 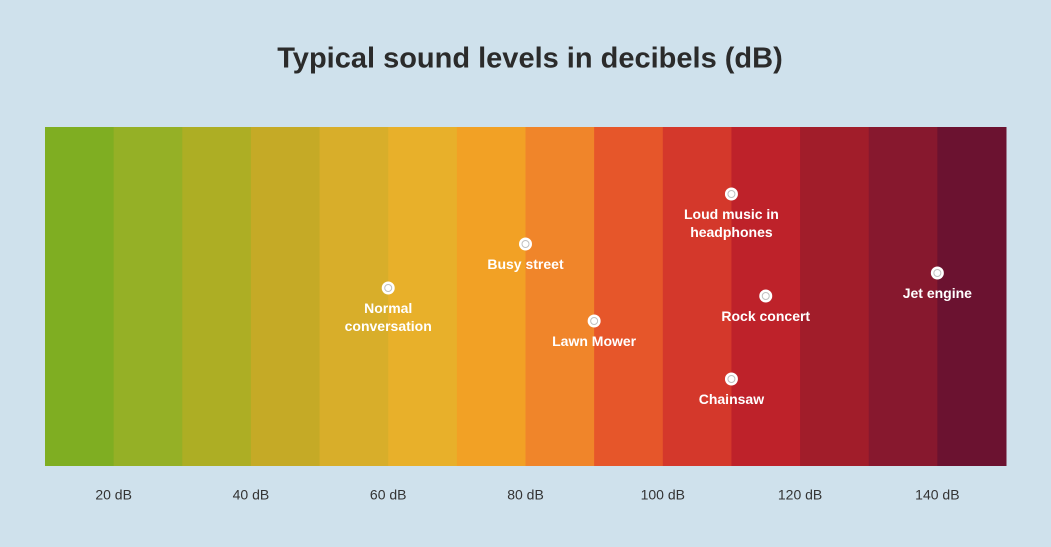 I want to click on x-tick-label: 100 dB, so click(x=663, y=495).